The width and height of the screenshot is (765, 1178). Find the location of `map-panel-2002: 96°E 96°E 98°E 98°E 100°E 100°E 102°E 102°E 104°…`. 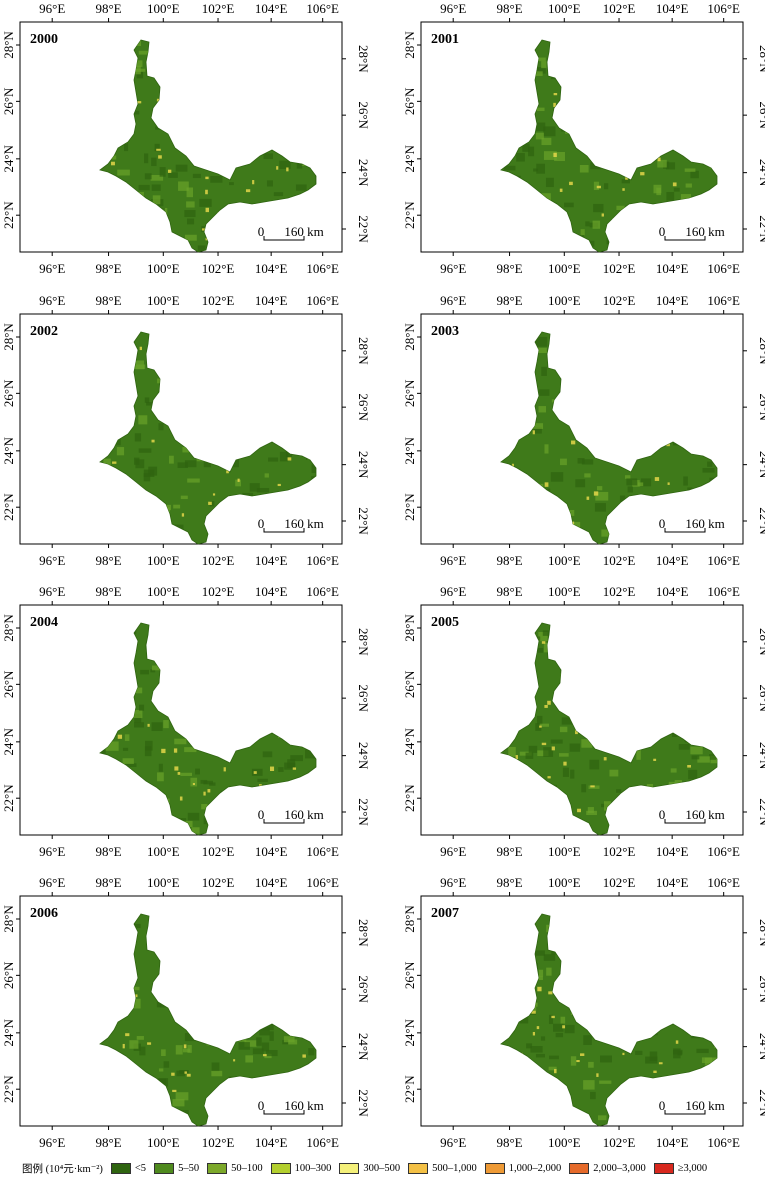

map-panel-2002: 96°E 96°E 98°E 98°E 100°E 100°E 102°E 102°E 104°… is located at coordinates (186, 430).